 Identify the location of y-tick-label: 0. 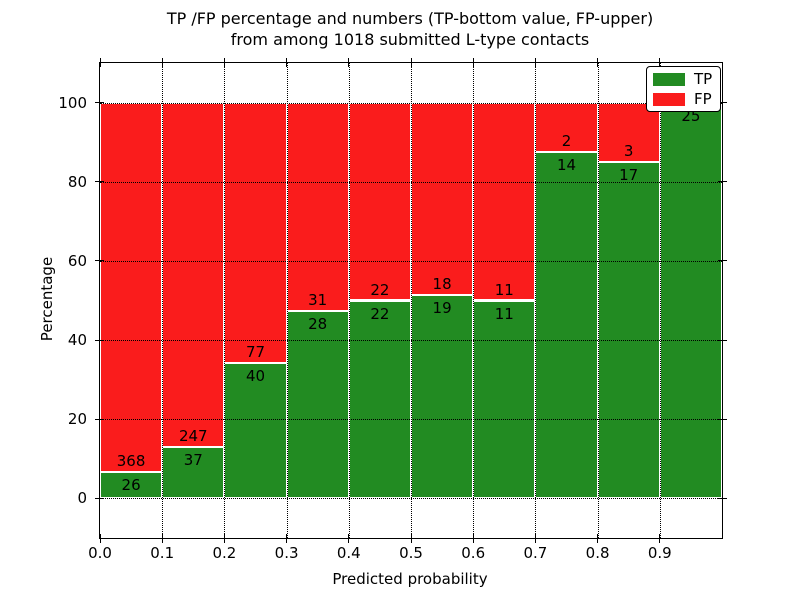
(82, 498).